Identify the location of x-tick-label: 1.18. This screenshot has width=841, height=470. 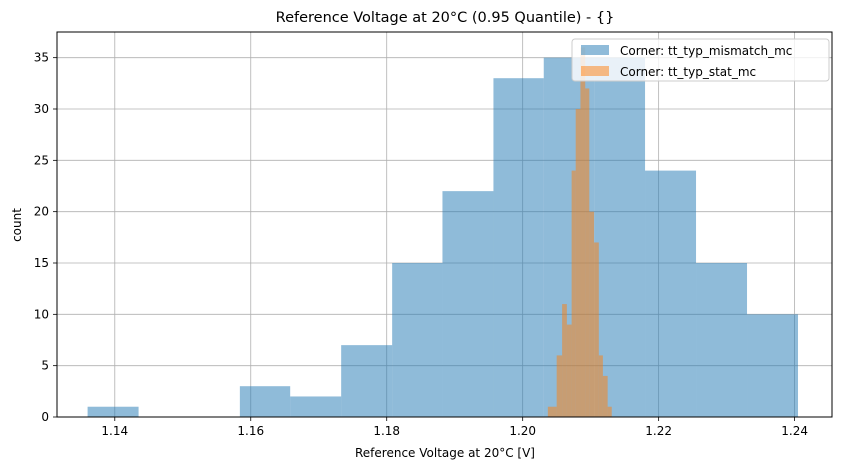
(386, 431).